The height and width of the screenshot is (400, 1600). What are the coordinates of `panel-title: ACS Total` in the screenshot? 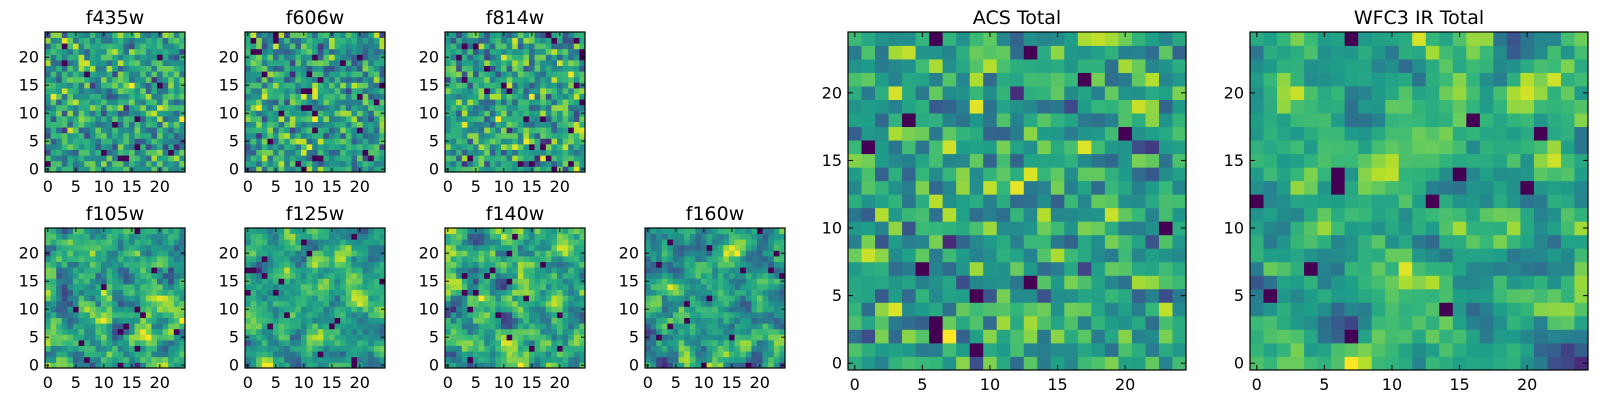 It's located at (1017, 18).